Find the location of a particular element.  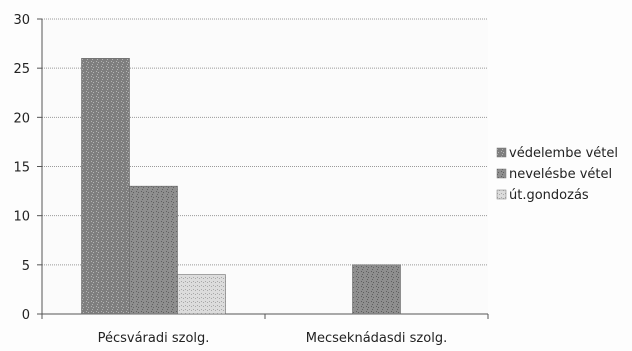

y-tick-label: 10 is located at coordinates (21, 217).